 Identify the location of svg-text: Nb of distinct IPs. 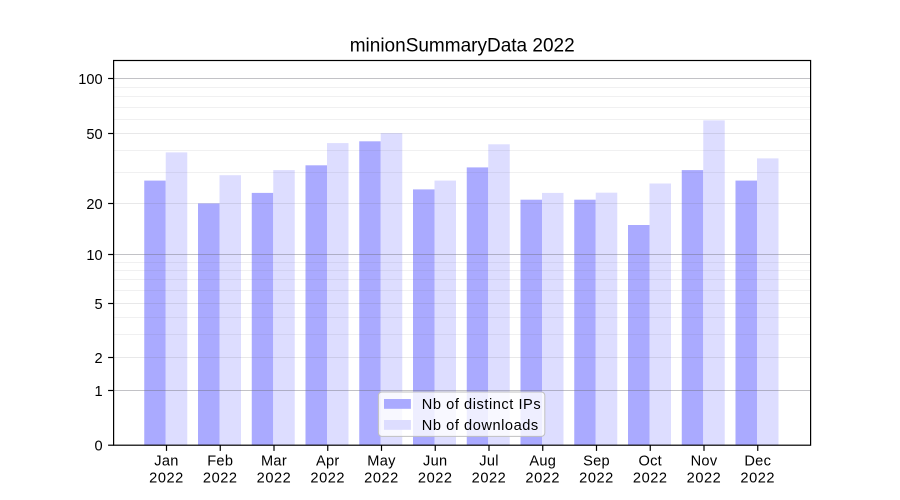
(481, 405).